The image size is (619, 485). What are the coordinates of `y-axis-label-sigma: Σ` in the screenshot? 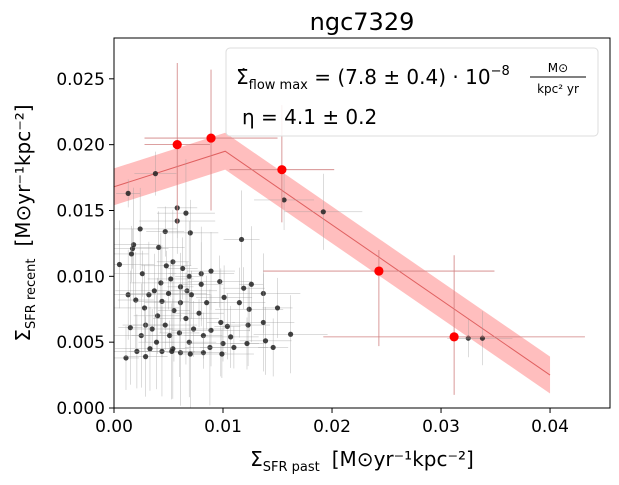 It's located at (23, 335).